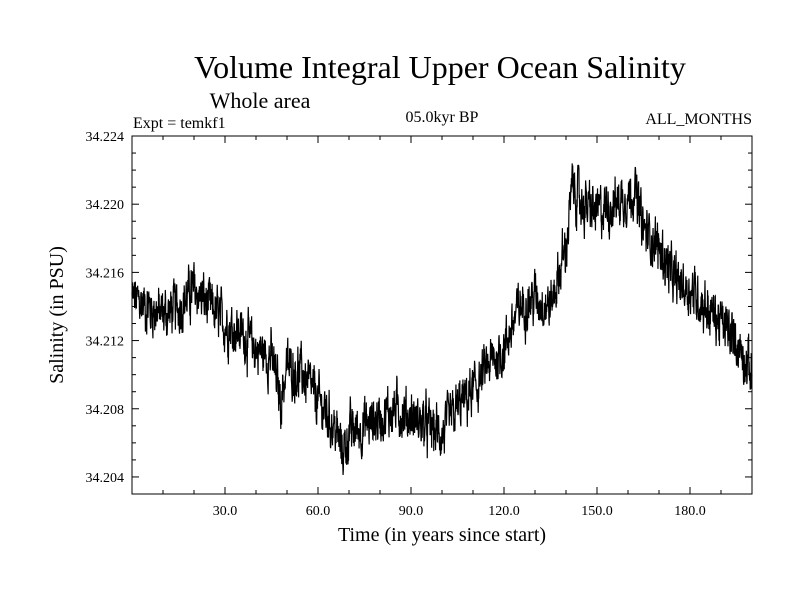 The height and width of the screenshot is (600, 800). Describe the element at coordinates (105, 205) in the screenshot. I see `y-tick-label: 34.220` at that location.